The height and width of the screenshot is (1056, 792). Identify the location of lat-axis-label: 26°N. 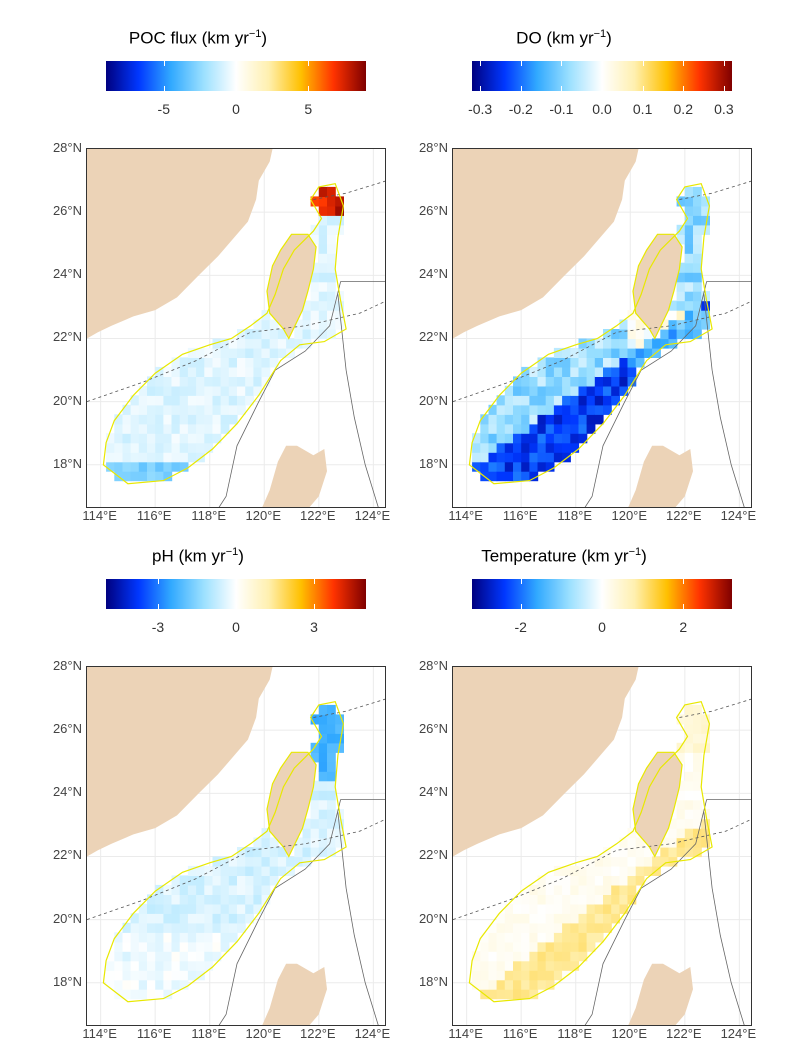
(67, 211).